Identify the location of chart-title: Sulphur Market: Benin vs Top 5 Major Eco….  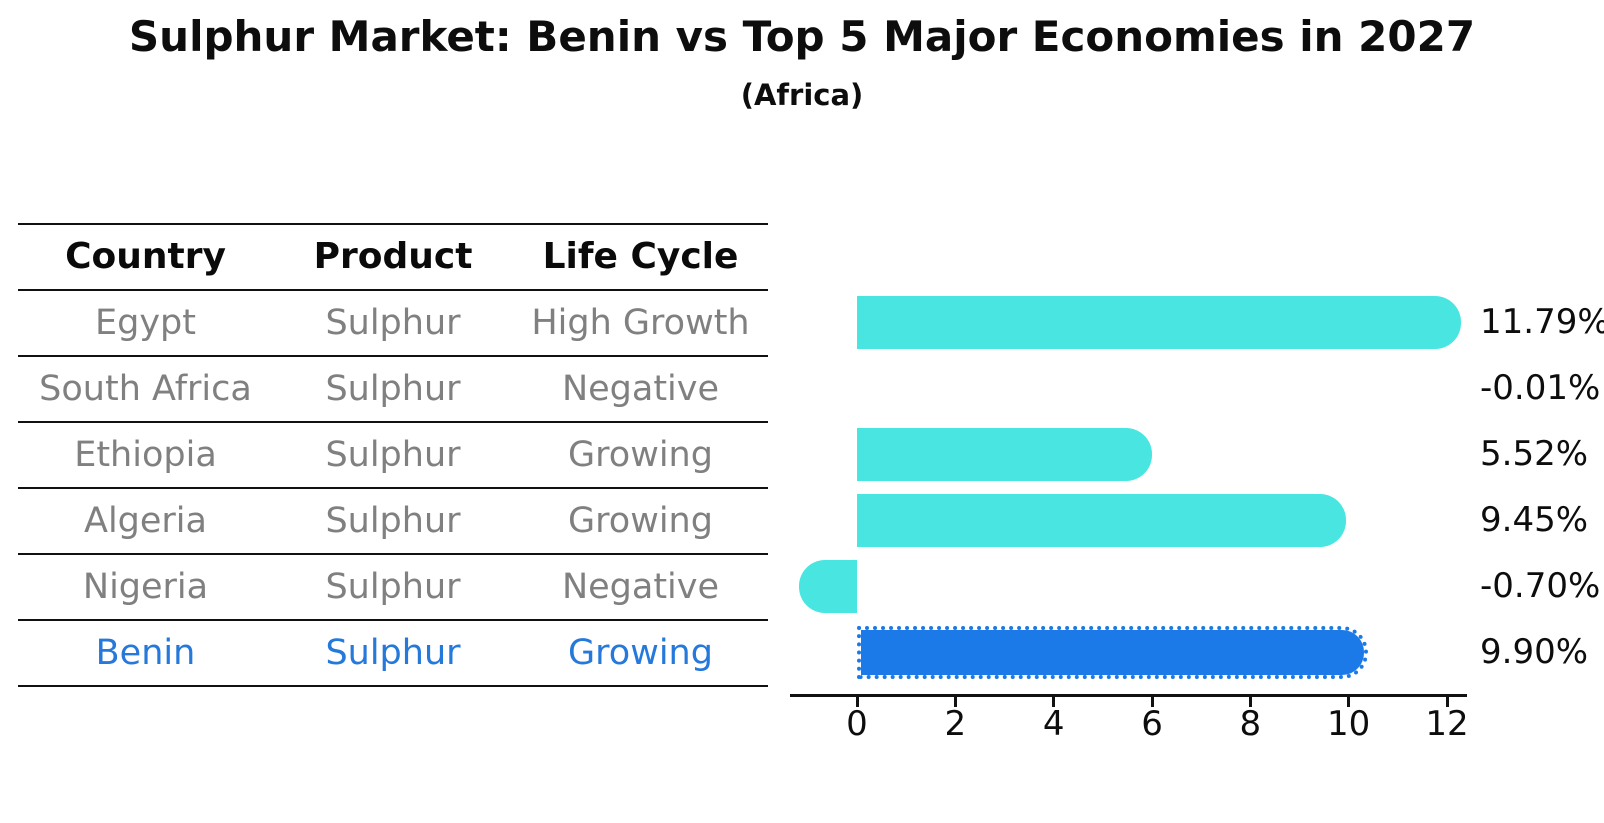
(802, 36).